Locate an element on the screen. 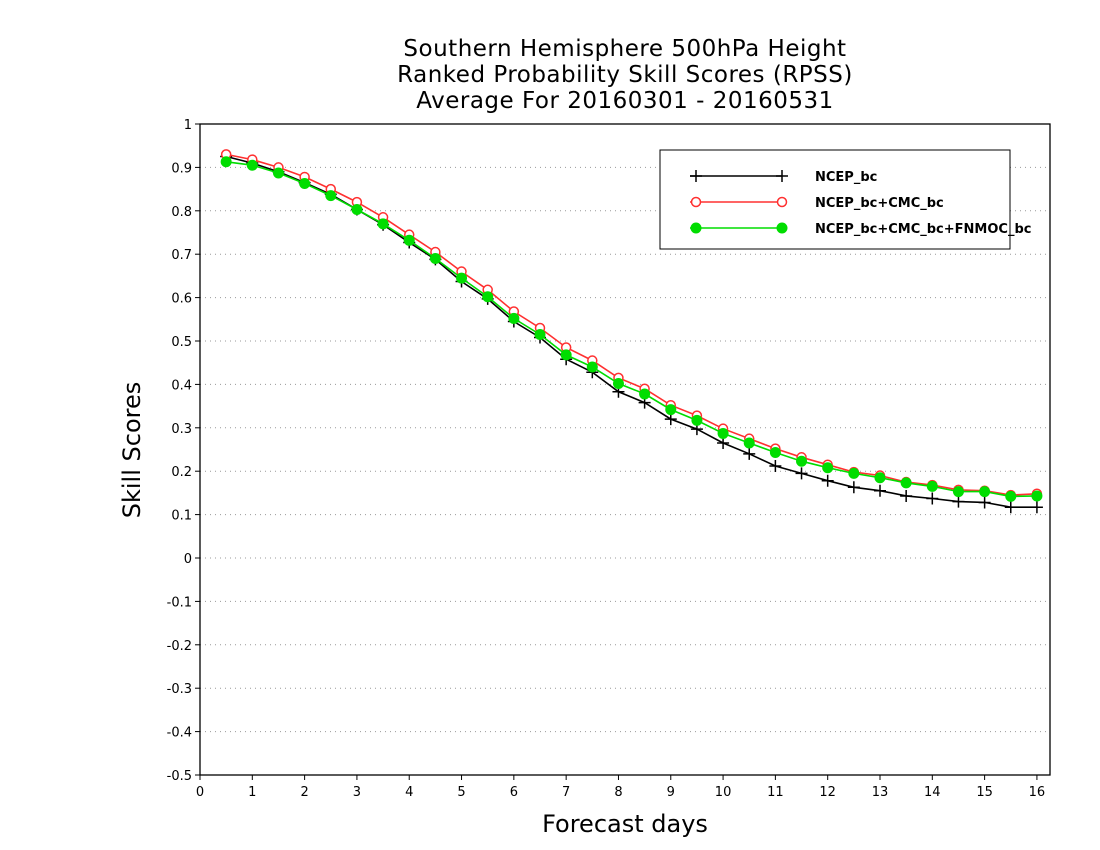 This screenshot has width=1100, height=850. x-tick-label-15: 15 is located at coordinates (984, 792).